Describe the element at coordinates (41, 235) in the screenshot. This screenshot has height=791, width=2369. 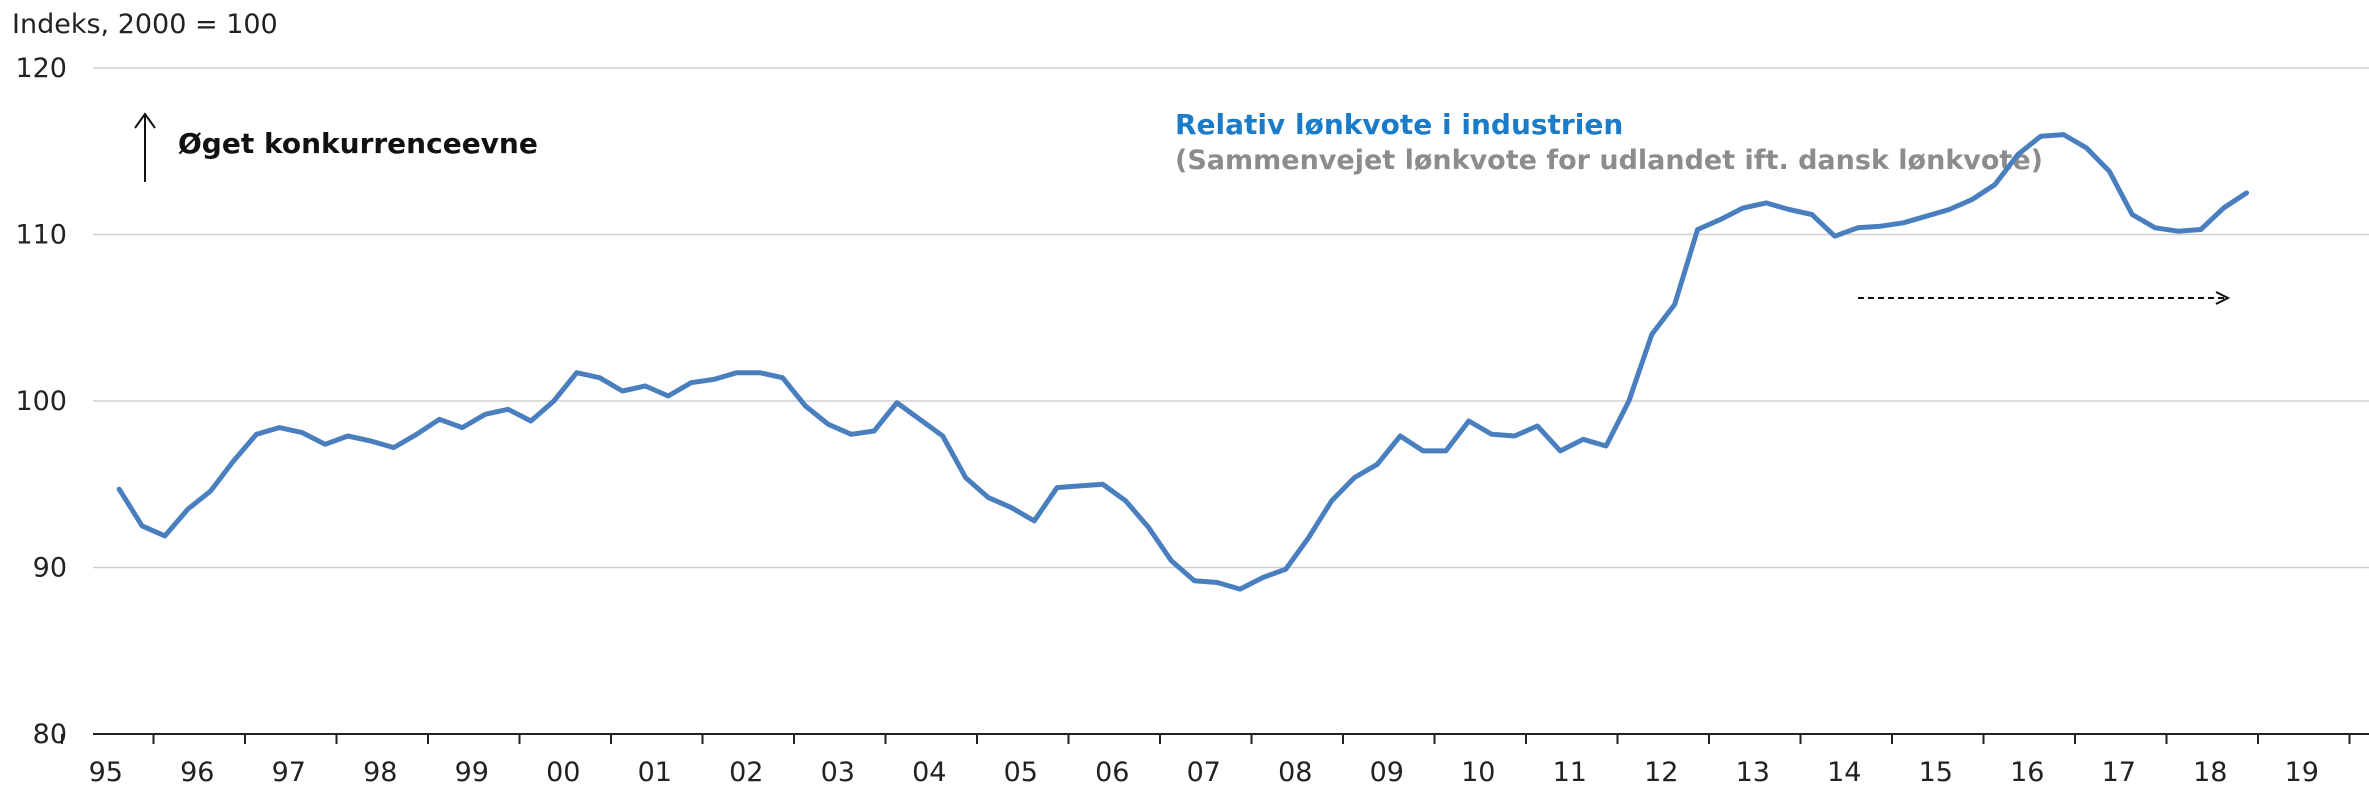
I see `y-tick-label: 110` at that location.